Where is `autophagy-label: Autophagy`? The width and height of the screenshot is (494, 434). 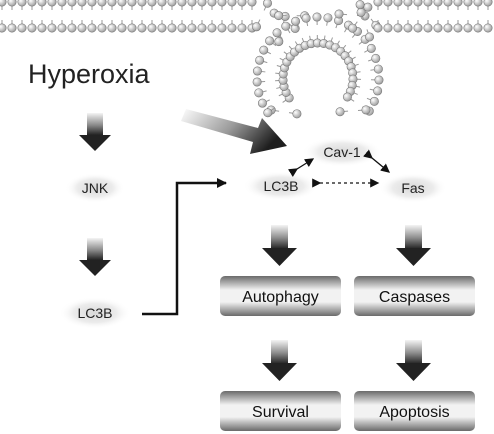
autophagy-label: Autophagy is located at coordinates (280, 297).